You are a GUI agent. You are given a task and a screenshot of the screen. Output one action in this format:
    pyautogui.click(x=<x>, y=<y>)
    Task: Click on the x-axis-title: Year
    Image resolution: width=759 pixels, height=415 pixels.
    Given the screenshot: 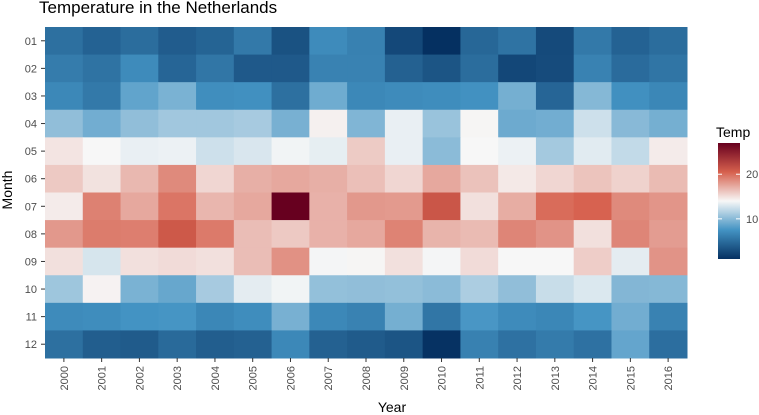 What is the action you would take?
    pyautogui.click(x=392, y=407)
    